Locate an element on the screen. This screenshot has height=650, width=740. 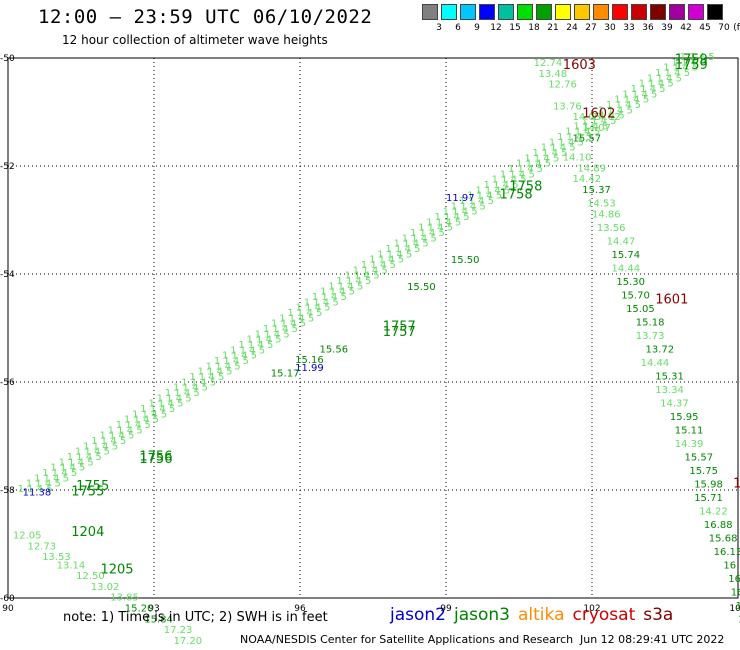
wave-height-label: 16.1 is located at coordinates (735, 592).